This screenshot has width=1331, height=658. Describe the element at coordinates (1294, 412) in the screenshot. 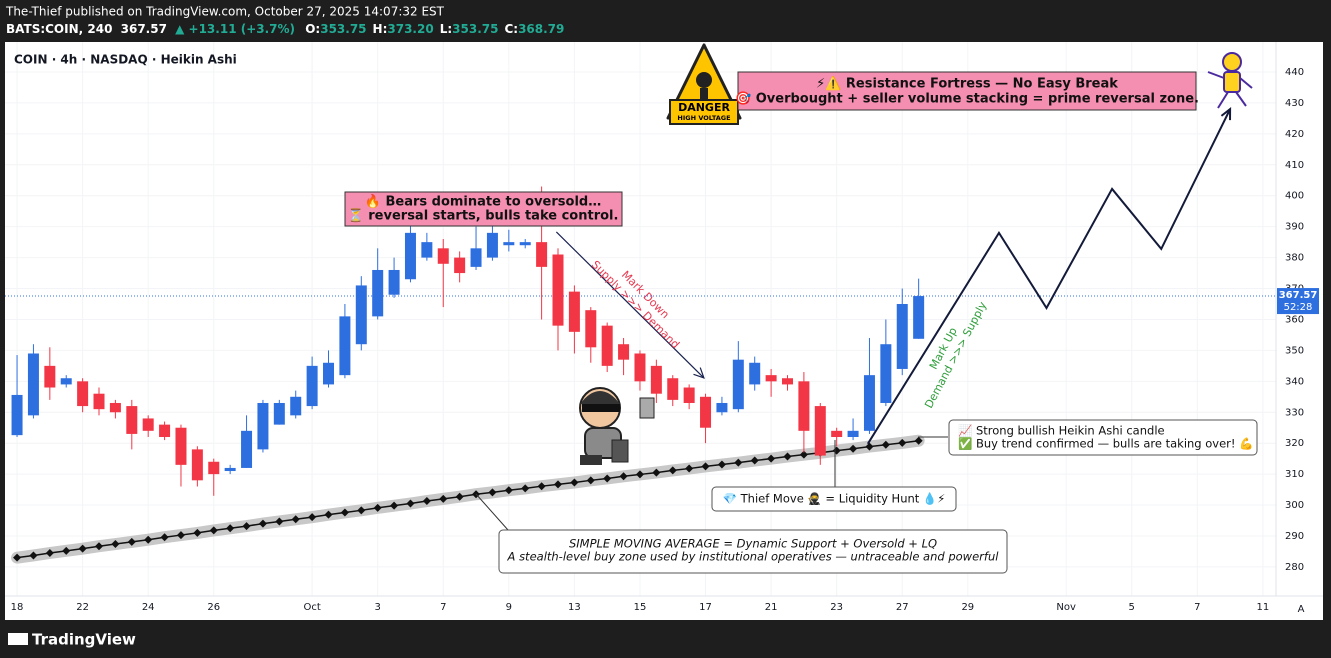

I see `y-tick-label: 330` at that location.